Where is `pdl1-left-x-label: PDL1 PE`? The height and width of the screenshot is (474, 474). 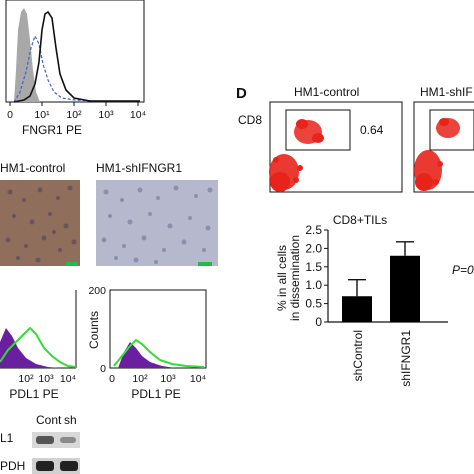 pdl1-left-x-label: PDL1 PE is located at coordinates (33, 394).